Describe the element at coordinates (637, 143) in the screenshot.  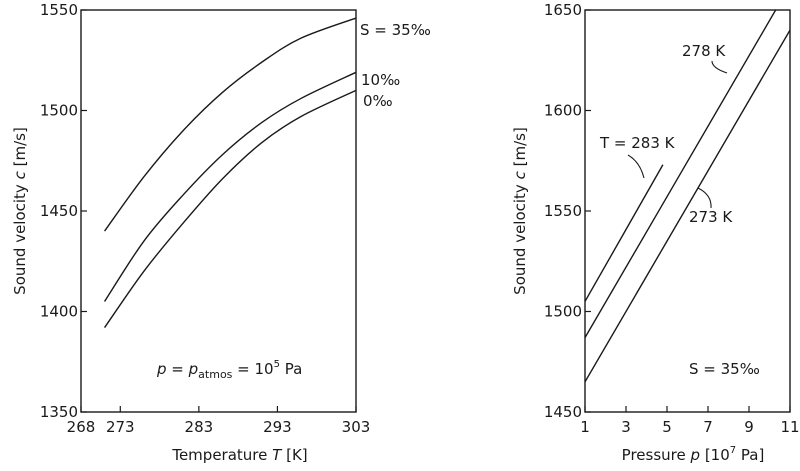
I see `right-series-label-283: T = 283 K` at that location.